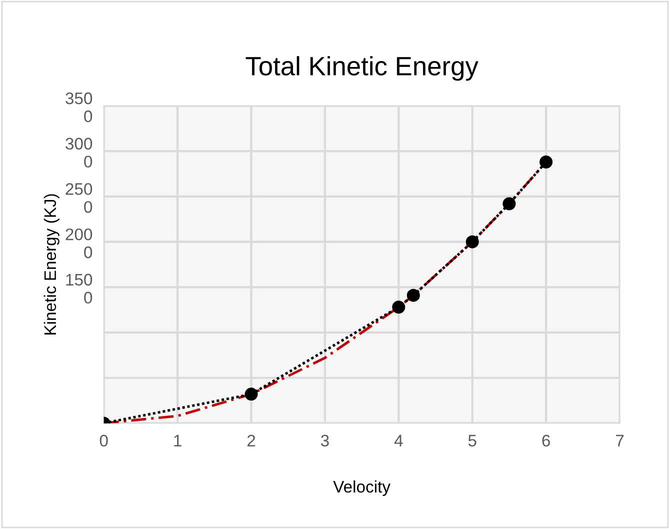 Image resolution: width=670 pixels, height=529 pixels. What do you see at coordinates (79, 243) in the screenshot?
I see `y-tick-label: 200 0` at bounding box center [79, 243].